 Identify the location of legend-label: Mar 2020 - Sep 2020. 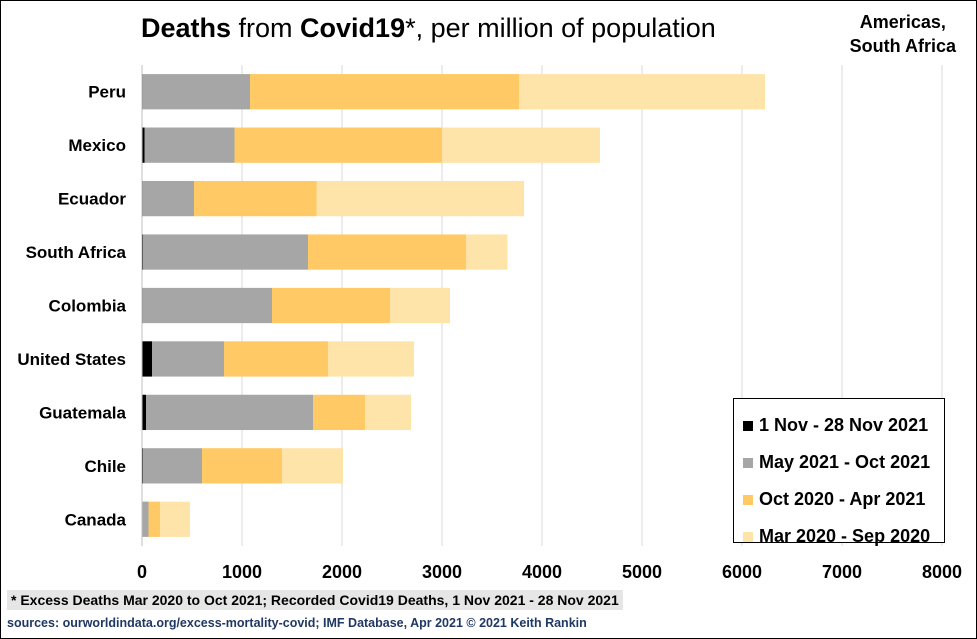
(845, 536).